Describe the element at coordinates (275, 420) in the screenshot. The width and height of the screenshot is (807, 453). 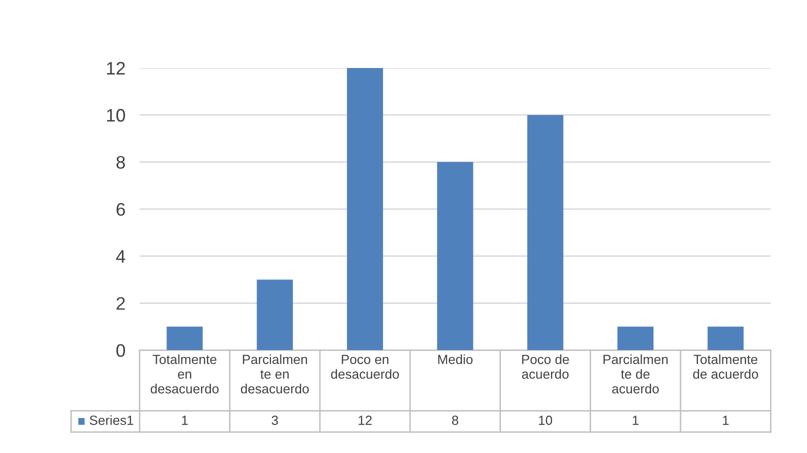
I see `data-label: 3` at that location.